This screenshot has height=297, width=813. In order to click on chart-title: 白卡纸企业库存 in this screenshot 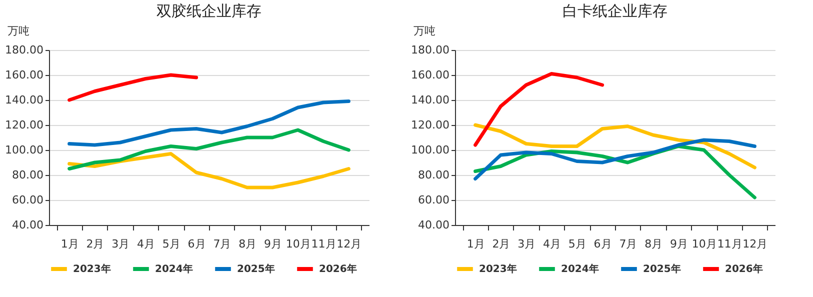, I will do `click(615, 11)`.